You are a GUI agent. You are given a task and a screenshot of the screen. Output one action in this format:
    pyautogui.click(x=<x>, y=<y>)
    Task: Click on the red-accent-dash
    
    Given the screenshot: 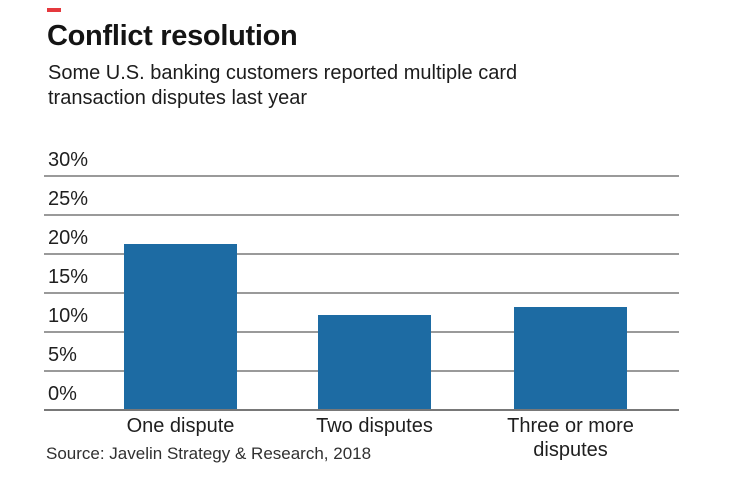 What is the action you would take?
    pyautogui.click(x=54, y=10)
    